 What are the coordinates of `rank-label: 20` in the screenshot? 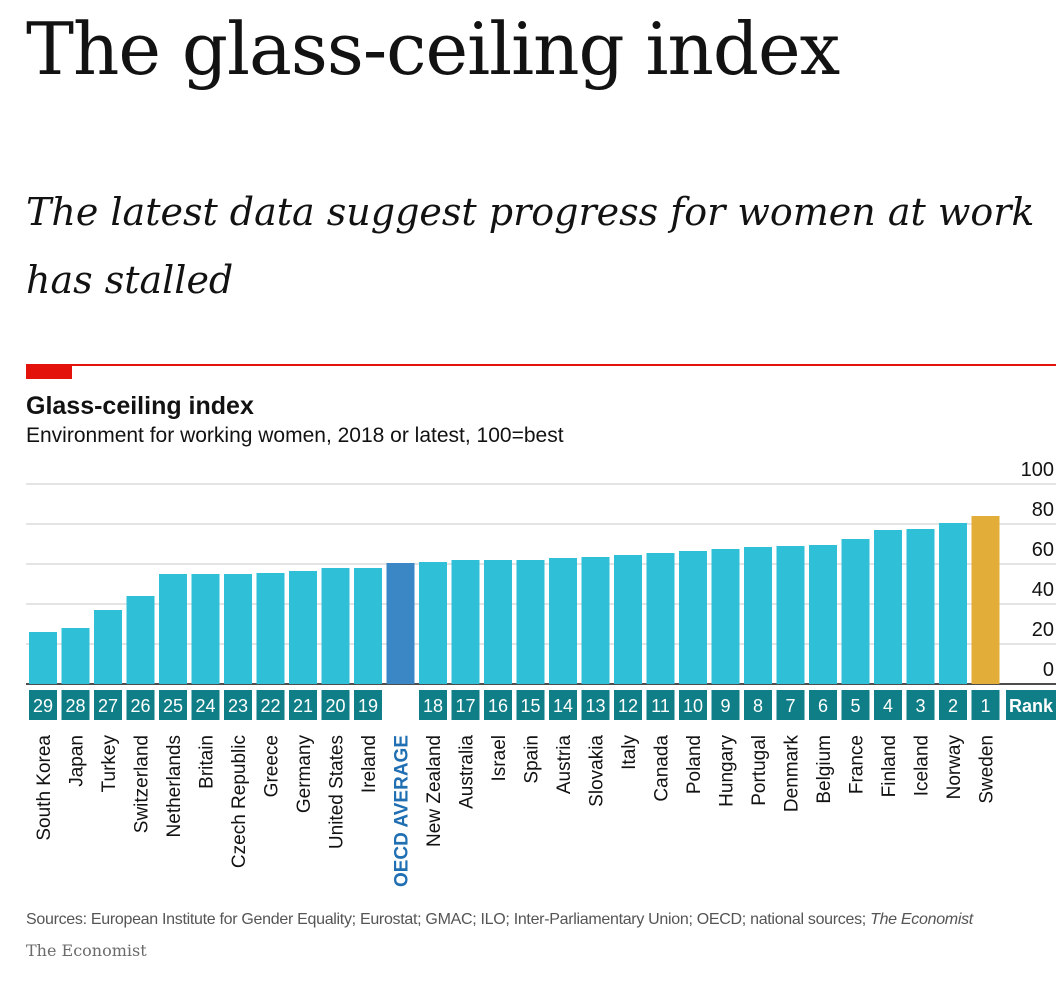 It's located at (335, 706).